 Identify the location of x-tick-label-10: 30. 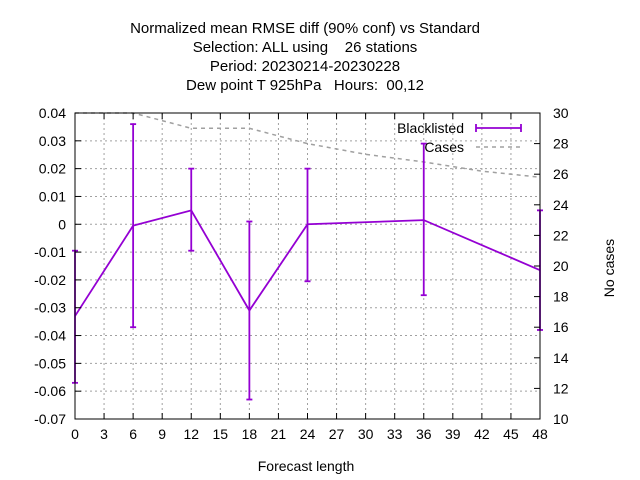
(366, 434).